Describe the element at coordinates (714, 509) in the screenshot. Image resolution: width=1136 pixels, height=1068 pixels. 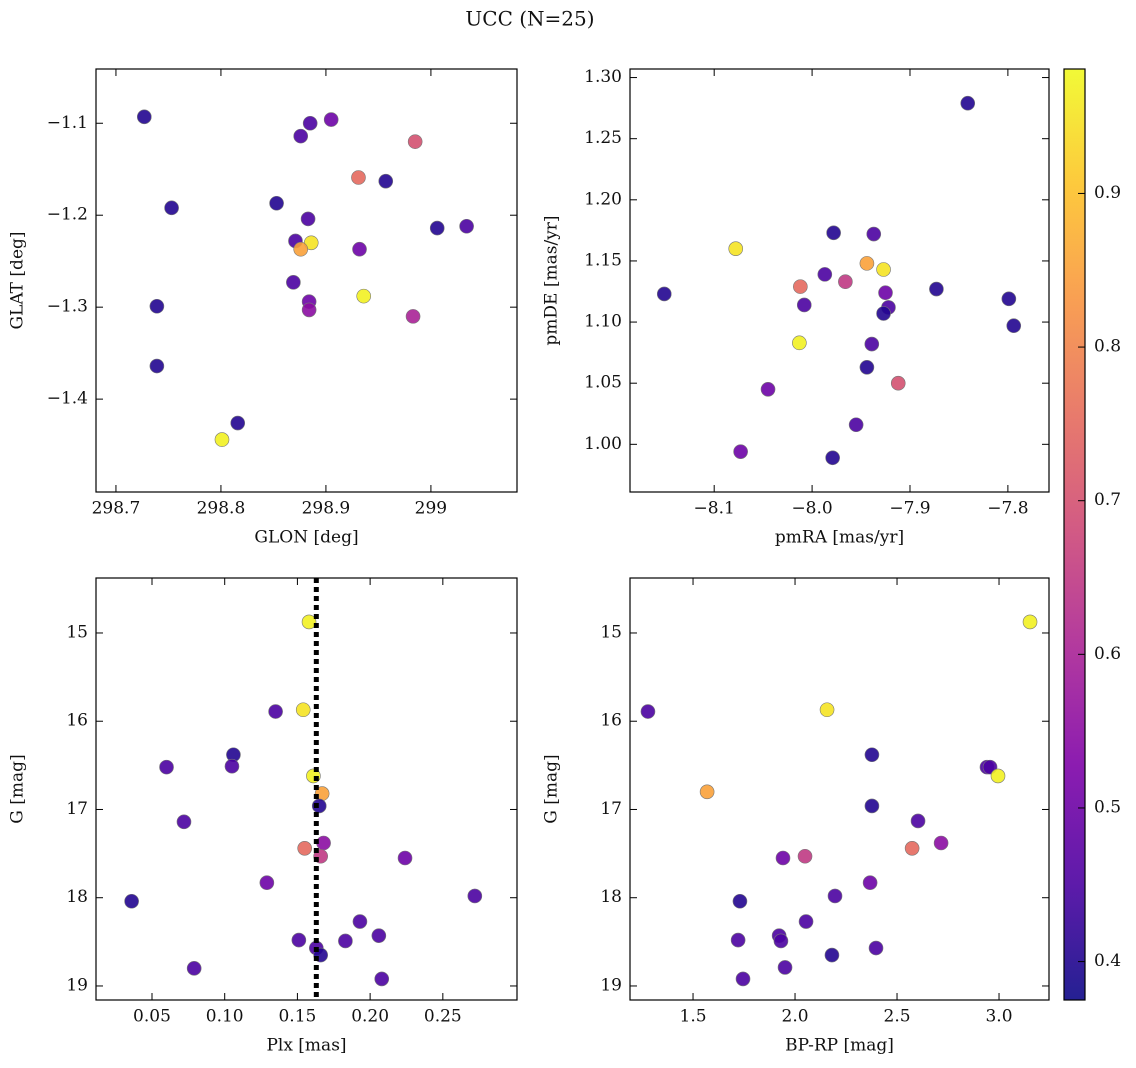
I see `x-tick-label: −8.1` at that location.